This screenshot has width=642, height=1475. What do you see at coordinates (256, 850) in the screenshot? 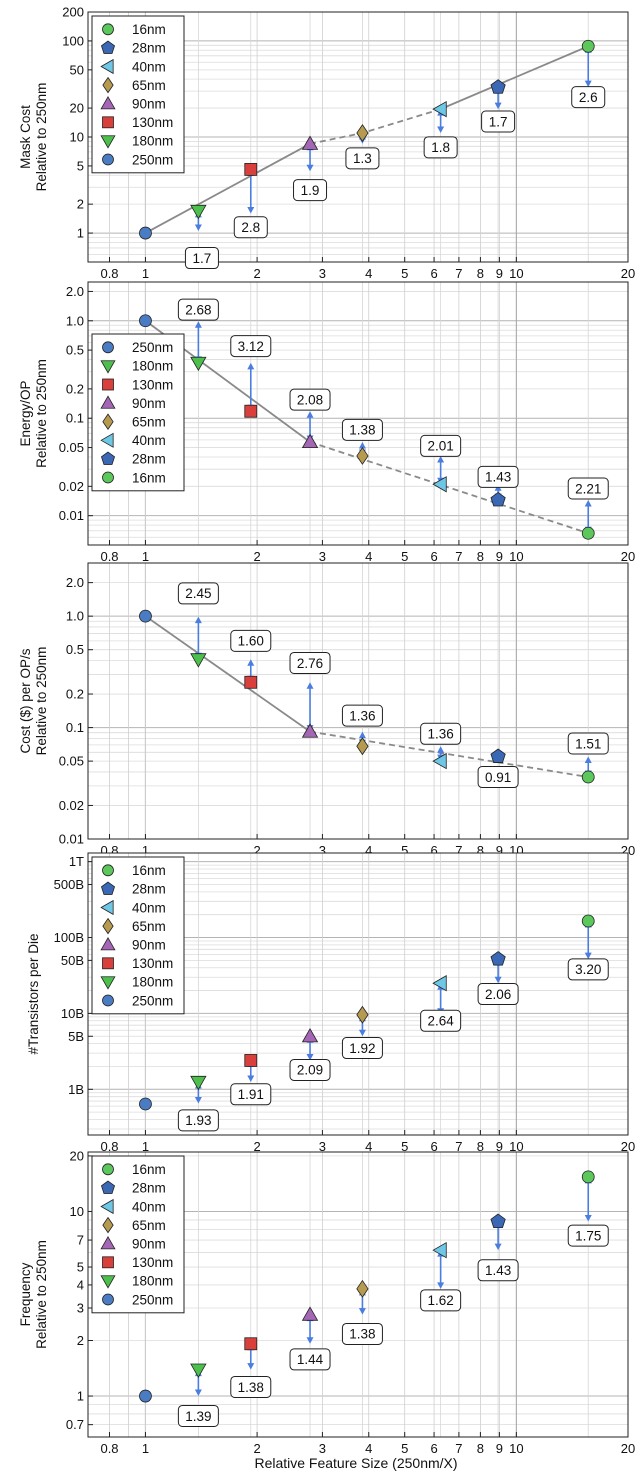
I see `x-tick-label: 2` at bounding box center [256, 850].